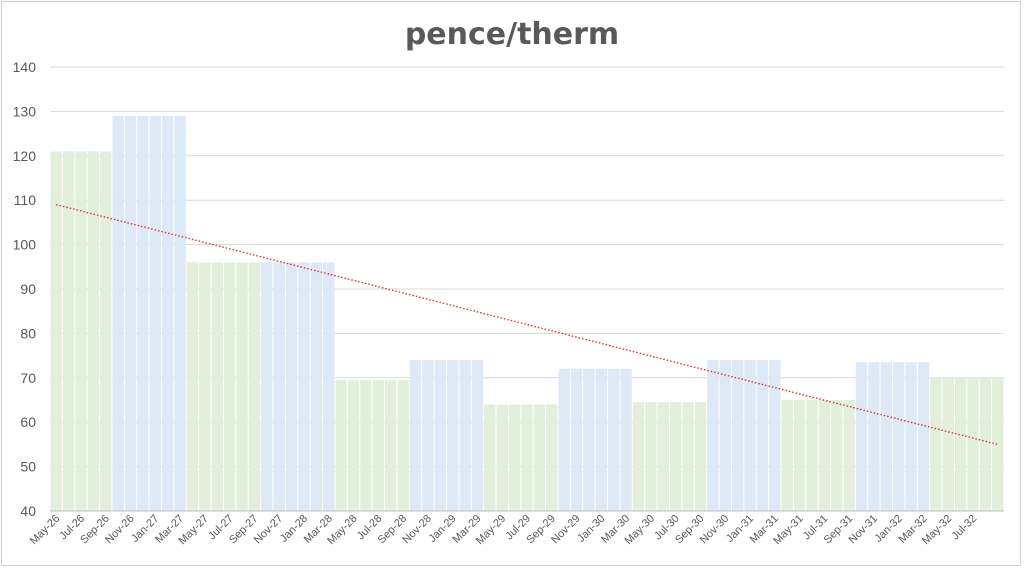 The height and width of the screenshot is (569, 1024). I want to click on y-tick-label: 130, so click(25, 111).